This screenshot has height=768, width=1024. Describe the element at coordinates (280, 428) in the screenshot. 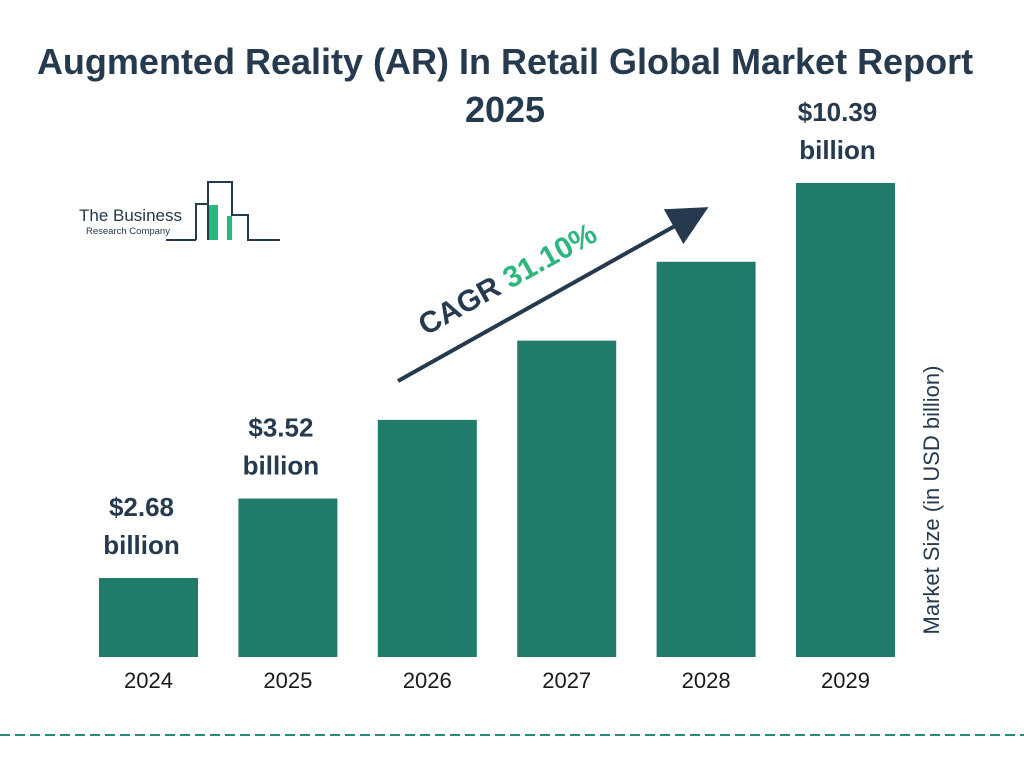

I see `data-label: $3.52` at that location.